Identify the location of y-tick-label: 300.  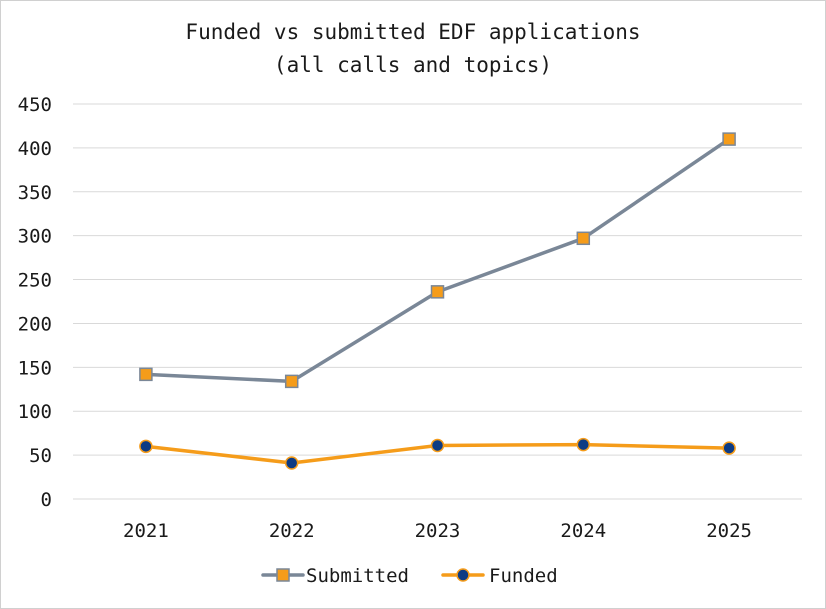
(35, 237).